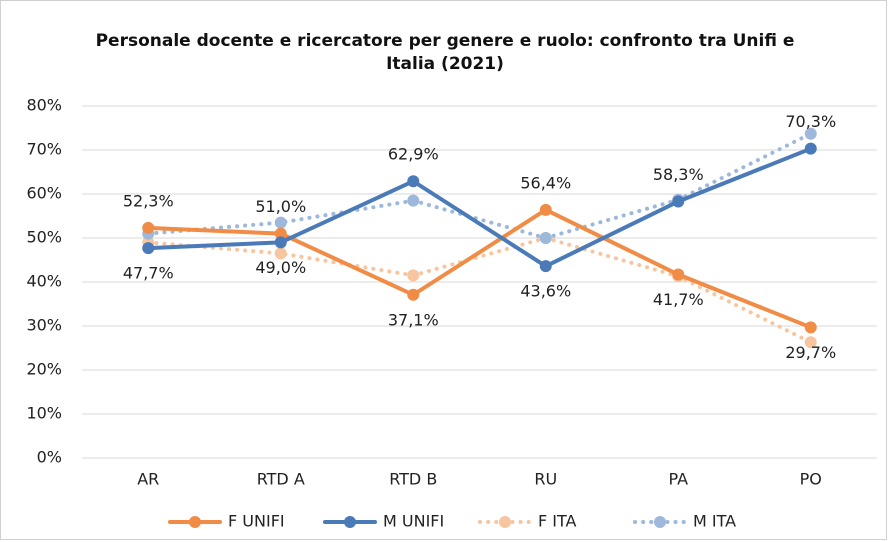 This screenshot has width=889, height=542. Describe the element at coordinates (281, 479) in the screenshot. I see `x-tick-label: RTD A` at that location.